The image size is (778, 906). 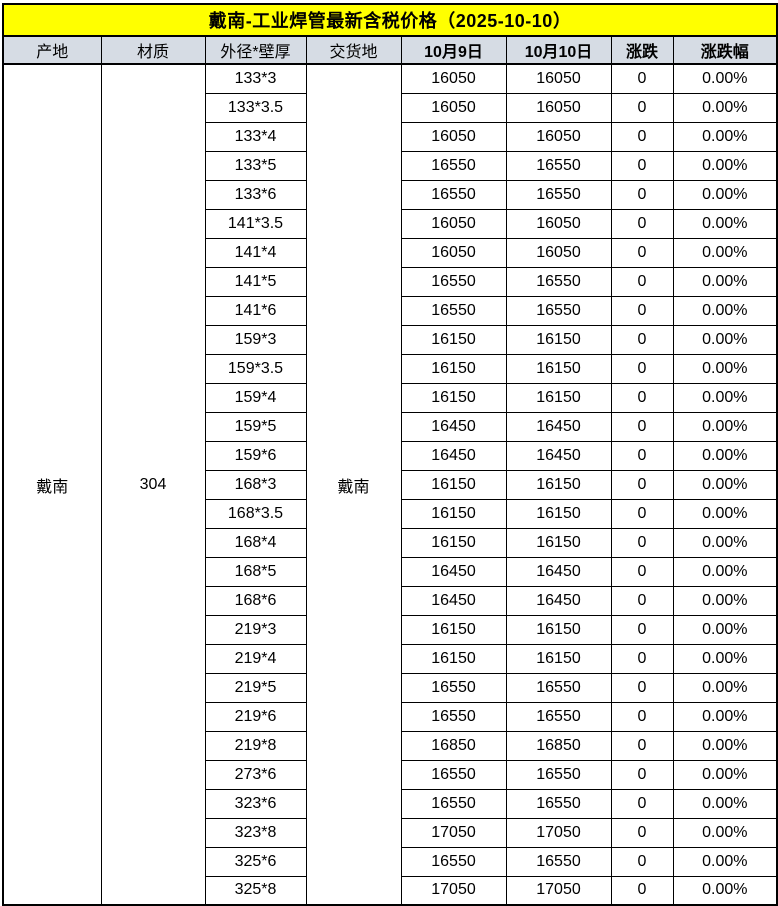 What do you see at coordinates (390, 600) in the screenshot?
I see `table-row: 168*6 16450 16450 0 0.00%` at bounding box center [390, 600].